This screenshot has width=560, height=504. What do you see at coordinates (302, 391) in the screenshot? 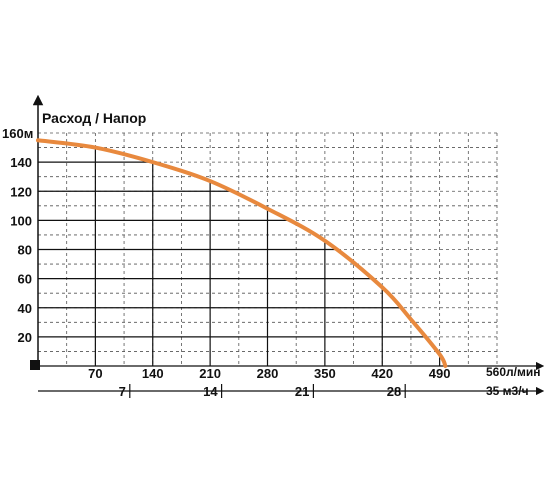
I see `x-tick-label-m3h: 21` at bounding box center [302, 391].